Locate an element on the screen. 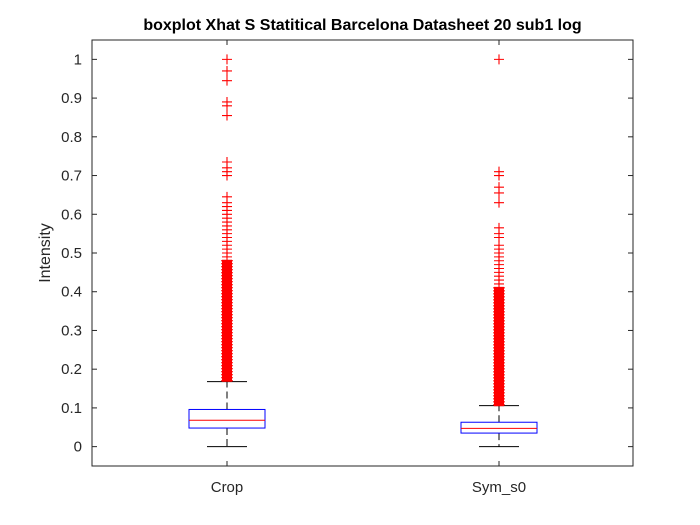 The height and width of the screenshot is (525, 700). y-tick-label: 0.9 is located at coordinates (71, 98).